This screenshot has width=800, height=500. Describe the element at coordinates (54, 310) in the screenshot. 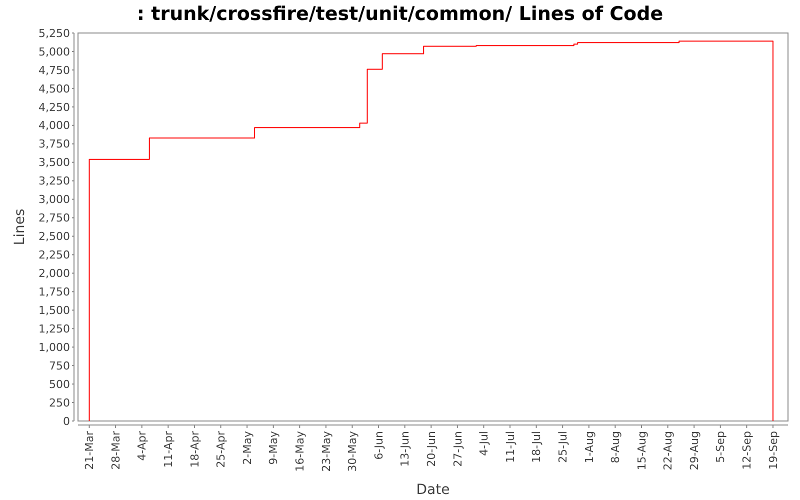

I see `y-tick-label: 1,500` at that location.